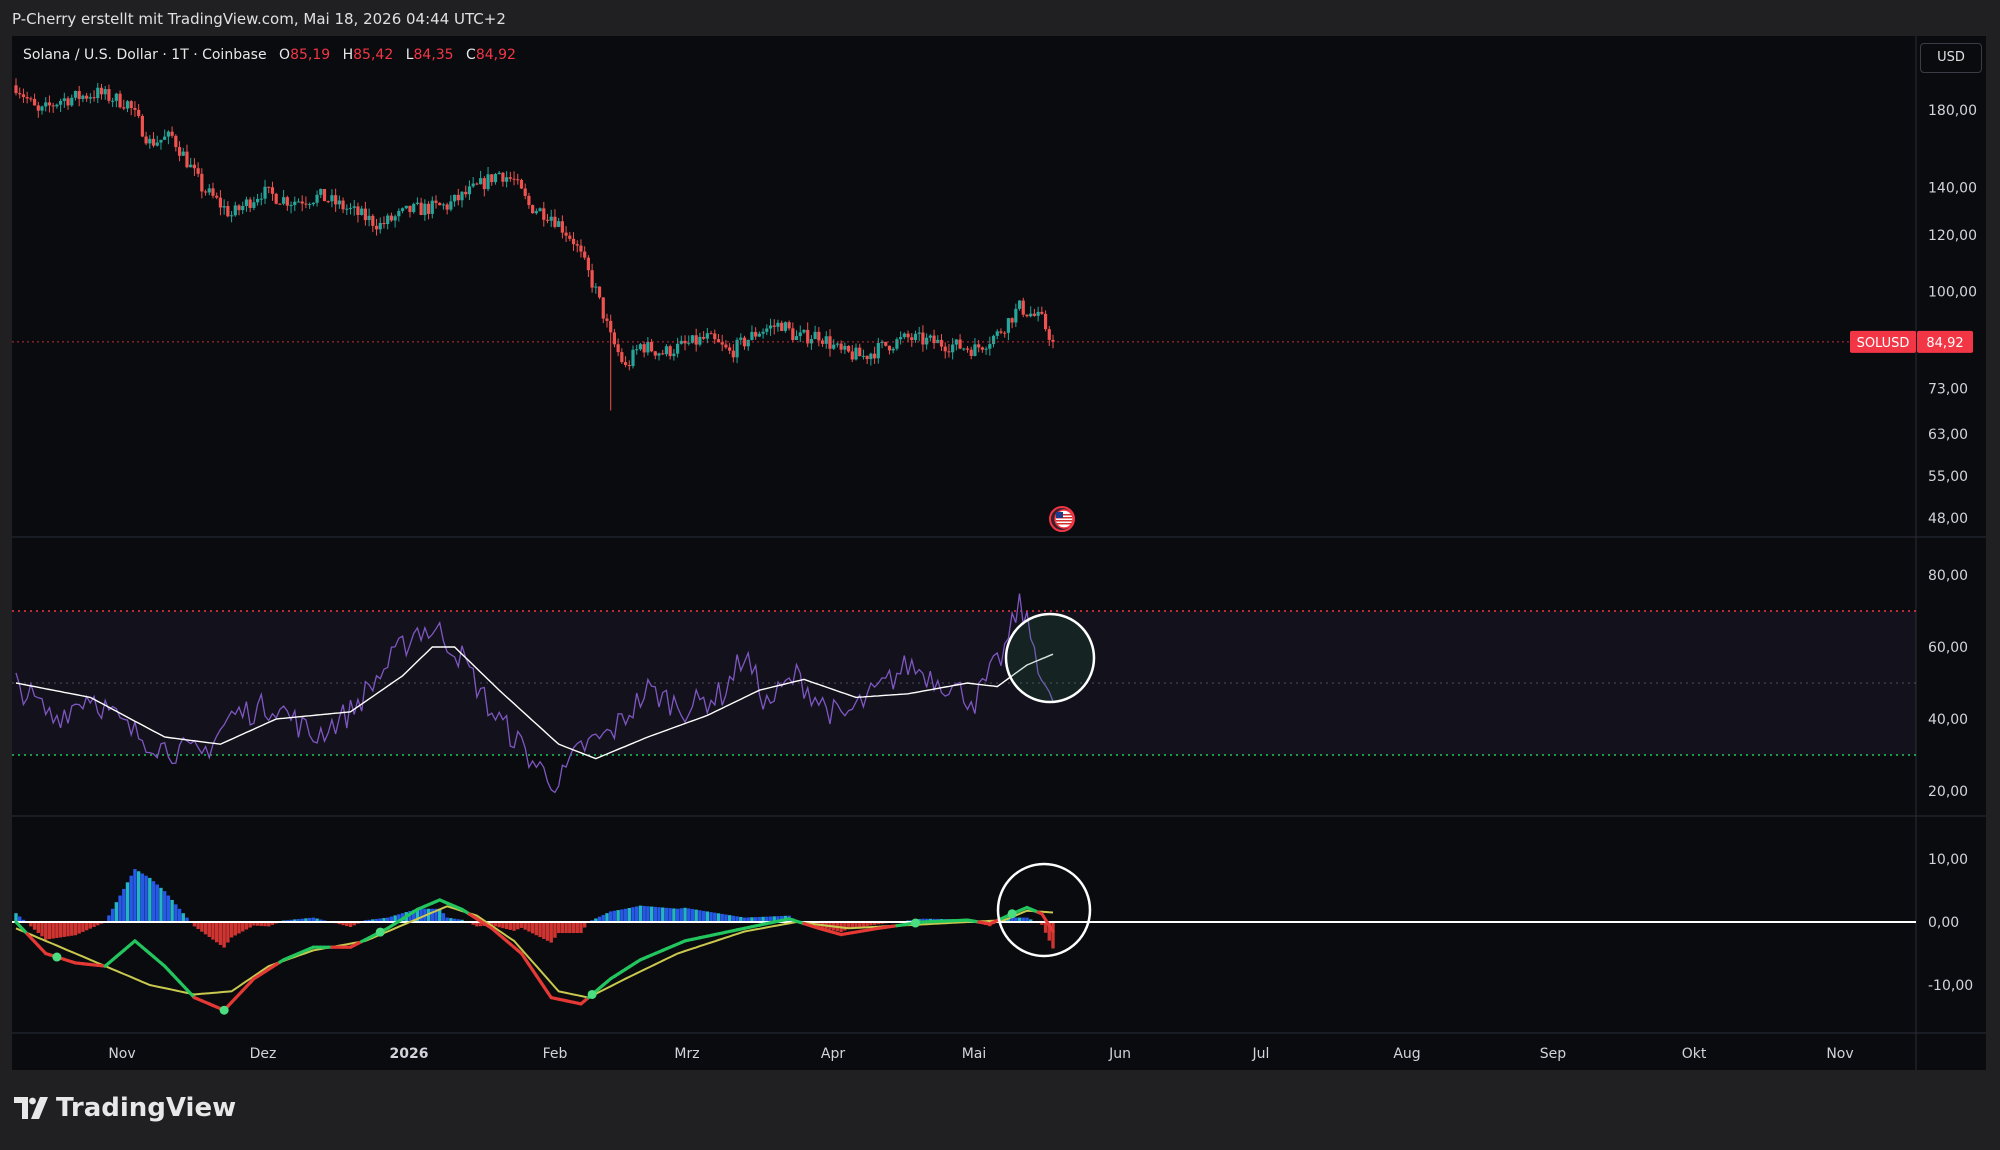 Image resolution: width=2000 pixels, height=1150 pixels. What do you see at coordinates (1948, 648) in the screenshot?
I see `rsi-tick-label: 60,00` at bounding box center [1948, 648].